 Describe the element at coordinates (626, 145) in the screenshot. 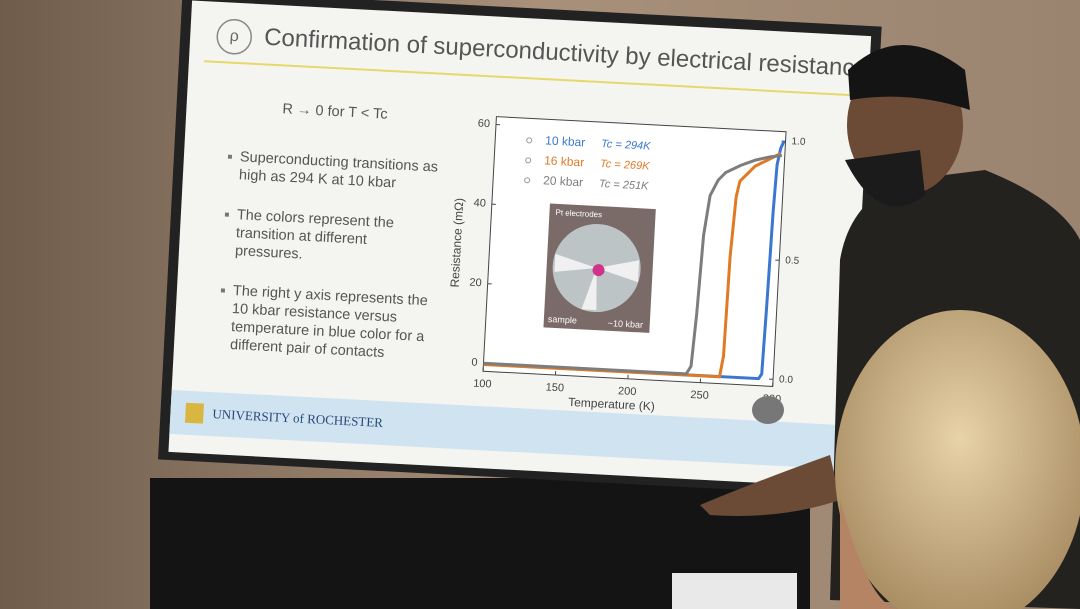

I see `legend-tc: Tc = 294K` at that location.